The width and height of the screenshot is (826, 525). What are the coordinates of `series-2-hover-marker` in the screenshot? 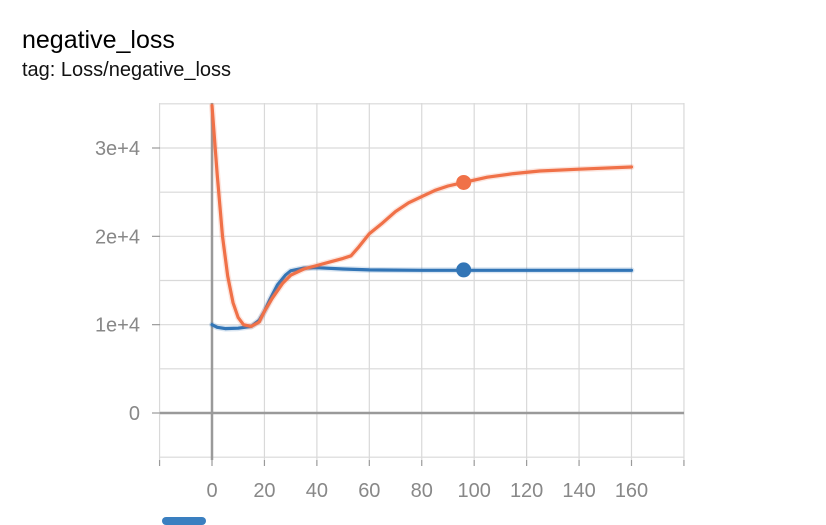 It's located at (464, 182).